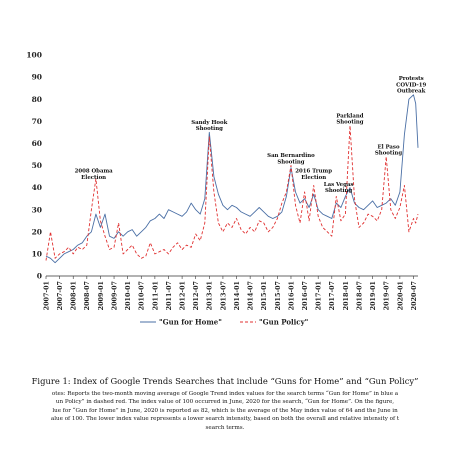 This screenshot has width=450, height=450. Describe the element at coordinates (114, 295) in the screenshot. I see `x-tick-label: 2009-07` at that location.